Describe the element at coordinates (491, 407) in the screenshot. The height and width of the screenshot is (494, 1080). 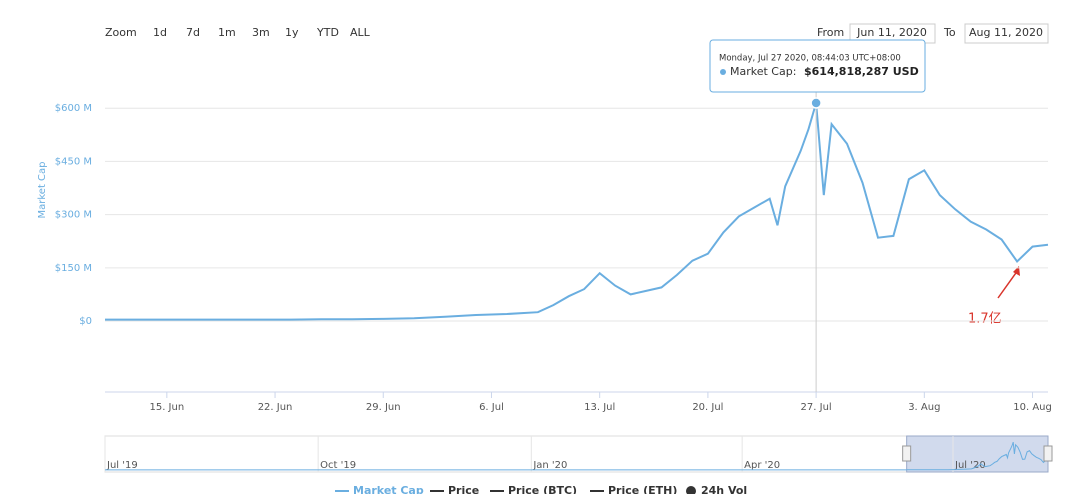
I see `x-tick-label: 6. Jul` at that location.